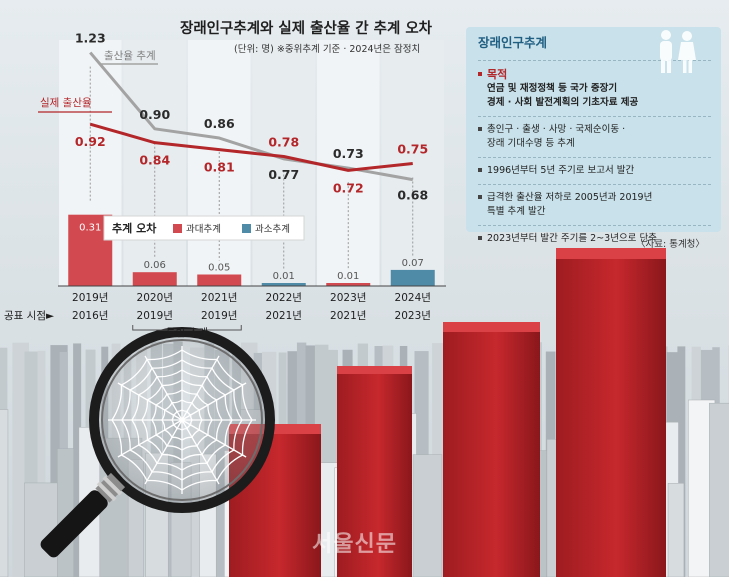 The height and width of the screenshot is (577, 729). I want to click on chart-title: 장래인구추계와 실제 출산율 간 추계 오차, so click(306, 28).